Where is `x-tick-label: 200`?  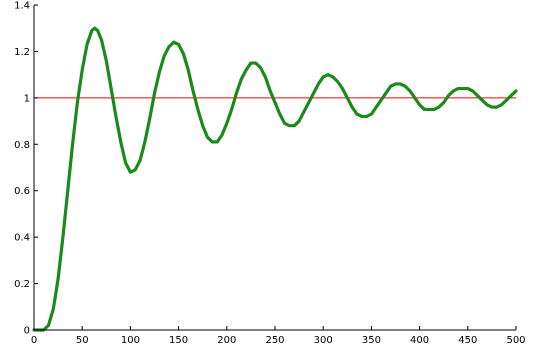 x-tick-label: 200 is located at coordinates (226, 340).